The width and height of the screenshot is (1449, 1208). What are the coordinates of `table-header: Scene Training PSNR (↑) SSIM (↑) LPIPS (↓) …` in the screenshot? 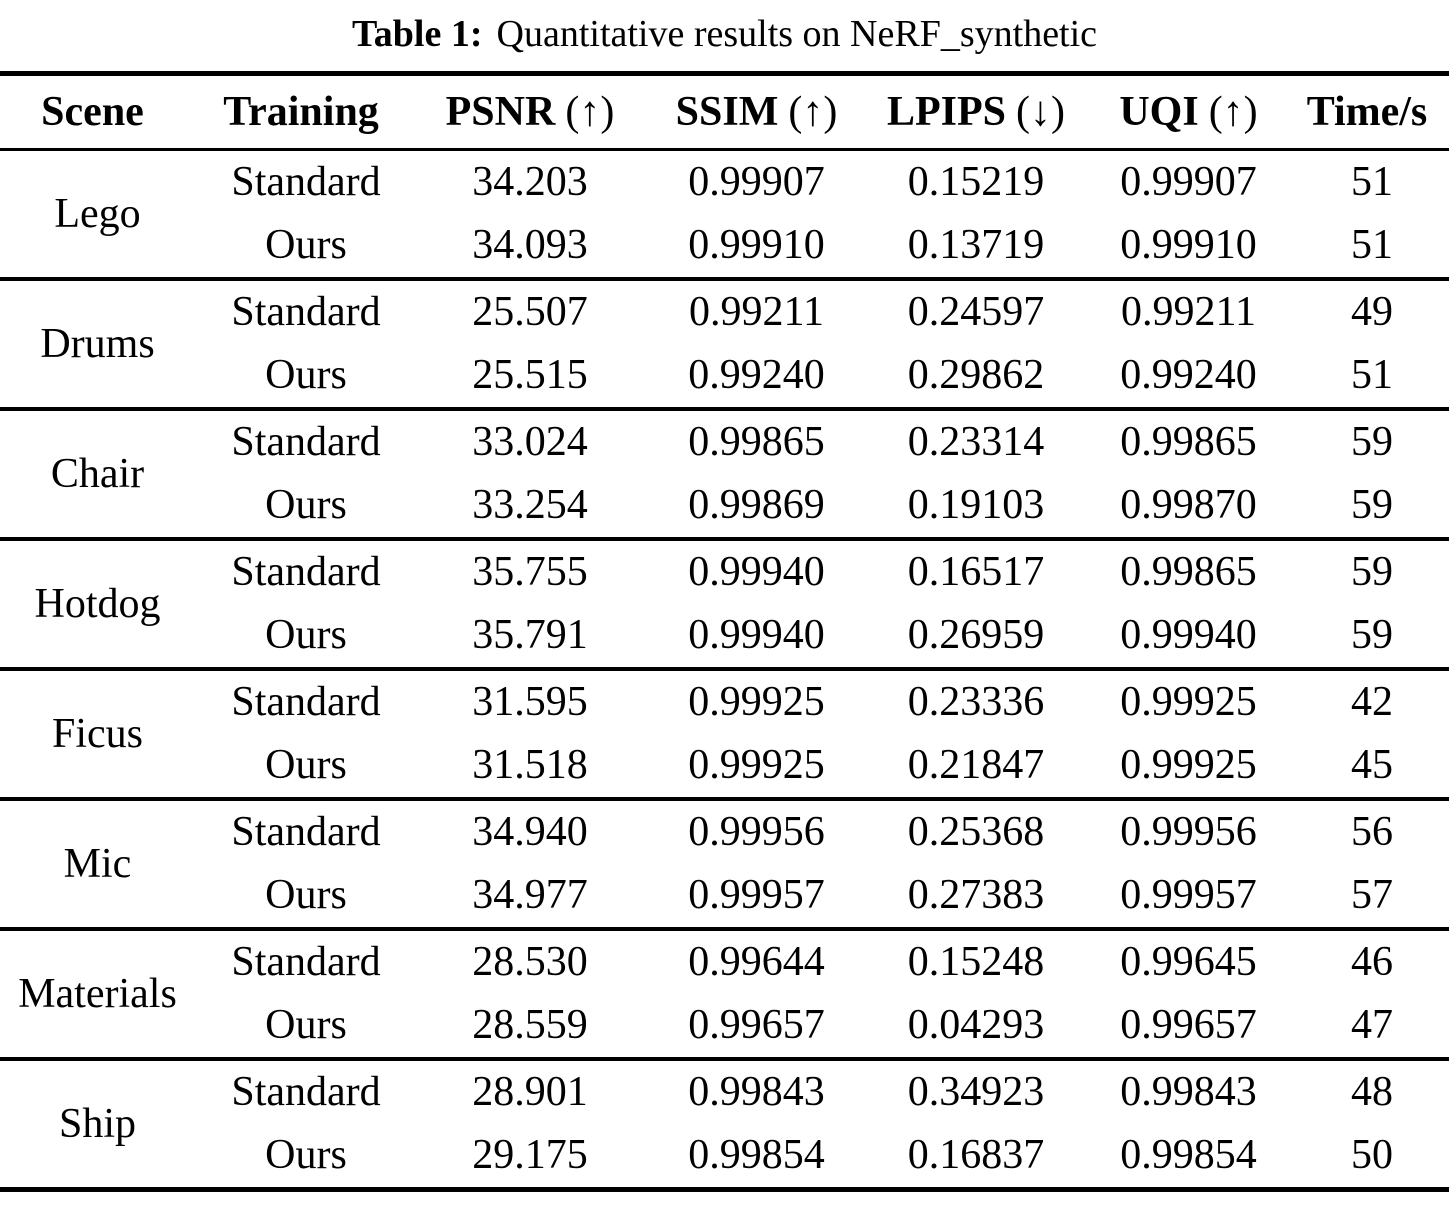 It's located at (724, 111).